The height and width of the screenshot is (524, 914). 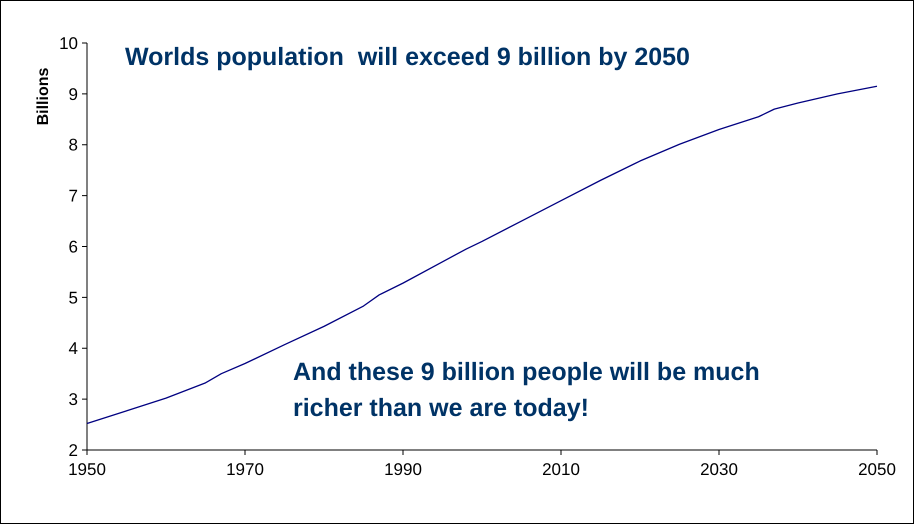 What do you see at coordinates (561, 469) in the screenshot?
I see `x-tick-label: 2010` at bounding box center [561, 469].